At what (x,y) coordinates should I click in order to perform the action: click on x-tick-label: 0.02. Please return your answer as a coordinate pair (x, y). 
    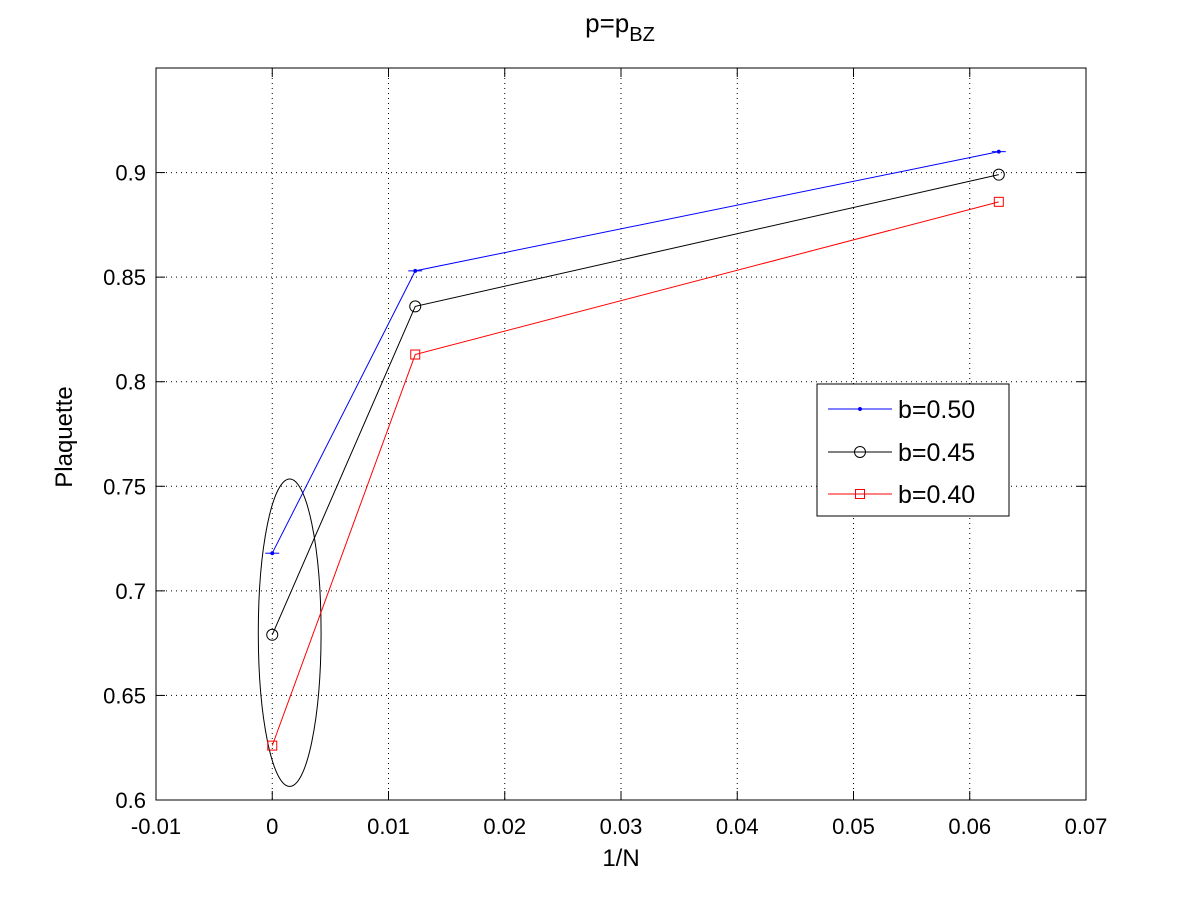
    Looking at the image, I should click on (504, 826).